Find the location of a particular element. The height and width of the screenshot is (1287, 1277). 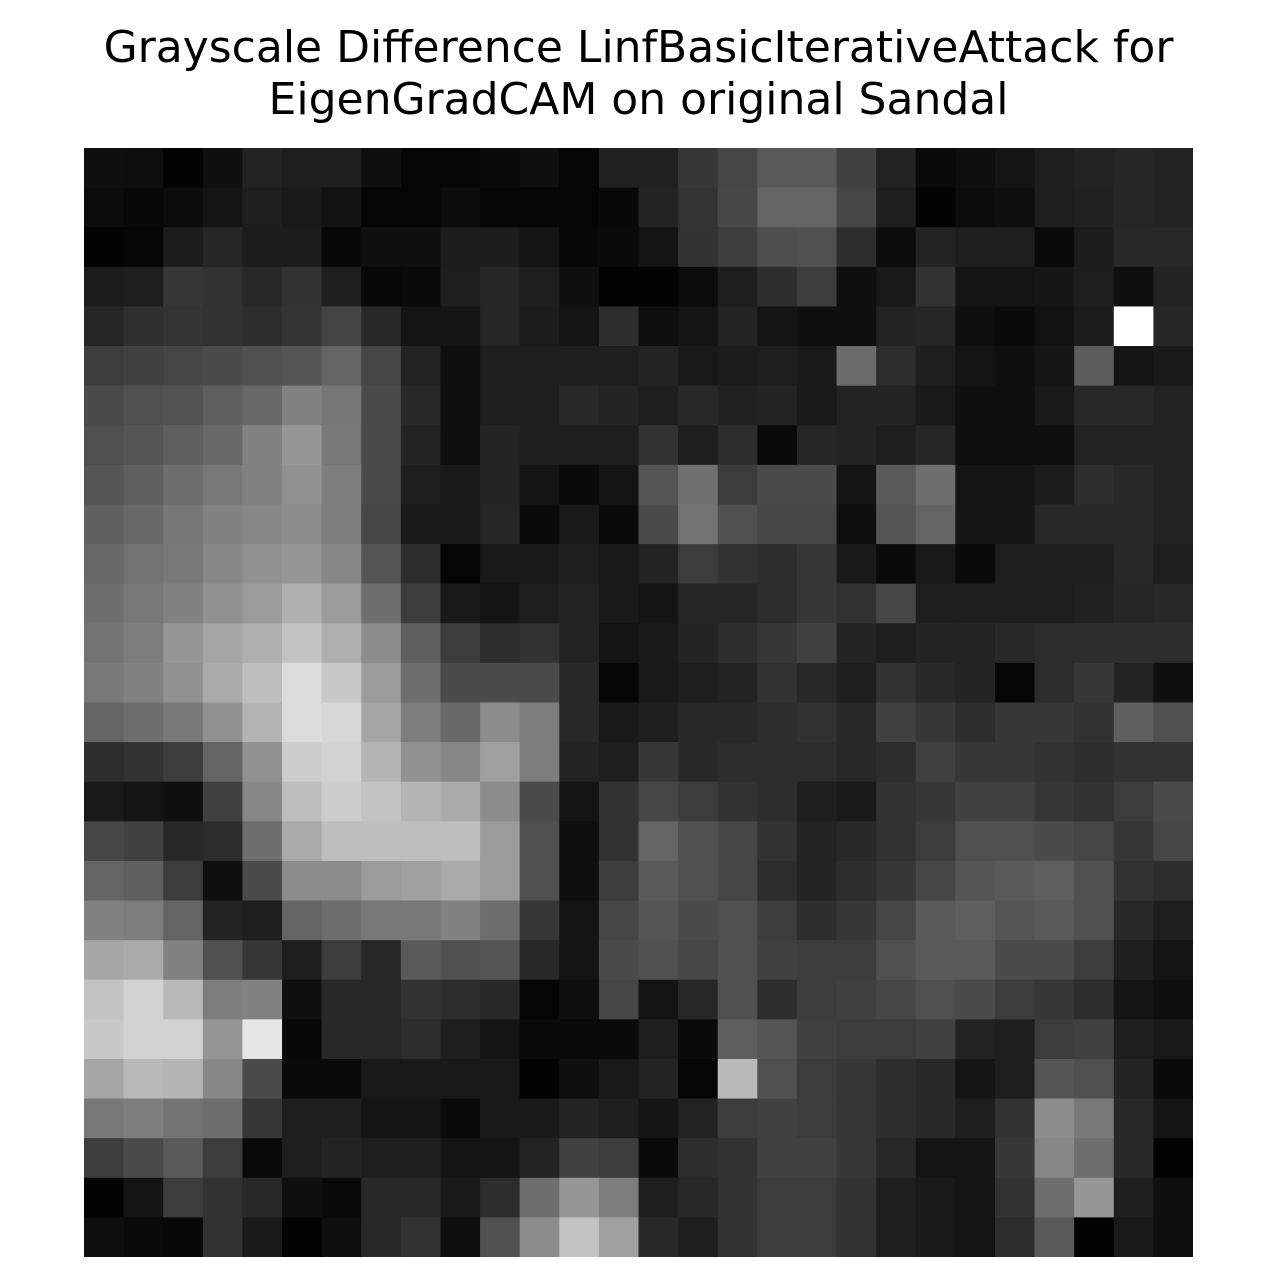

heatmap-cell-r3-c3 is located at coordinates (223, 287).